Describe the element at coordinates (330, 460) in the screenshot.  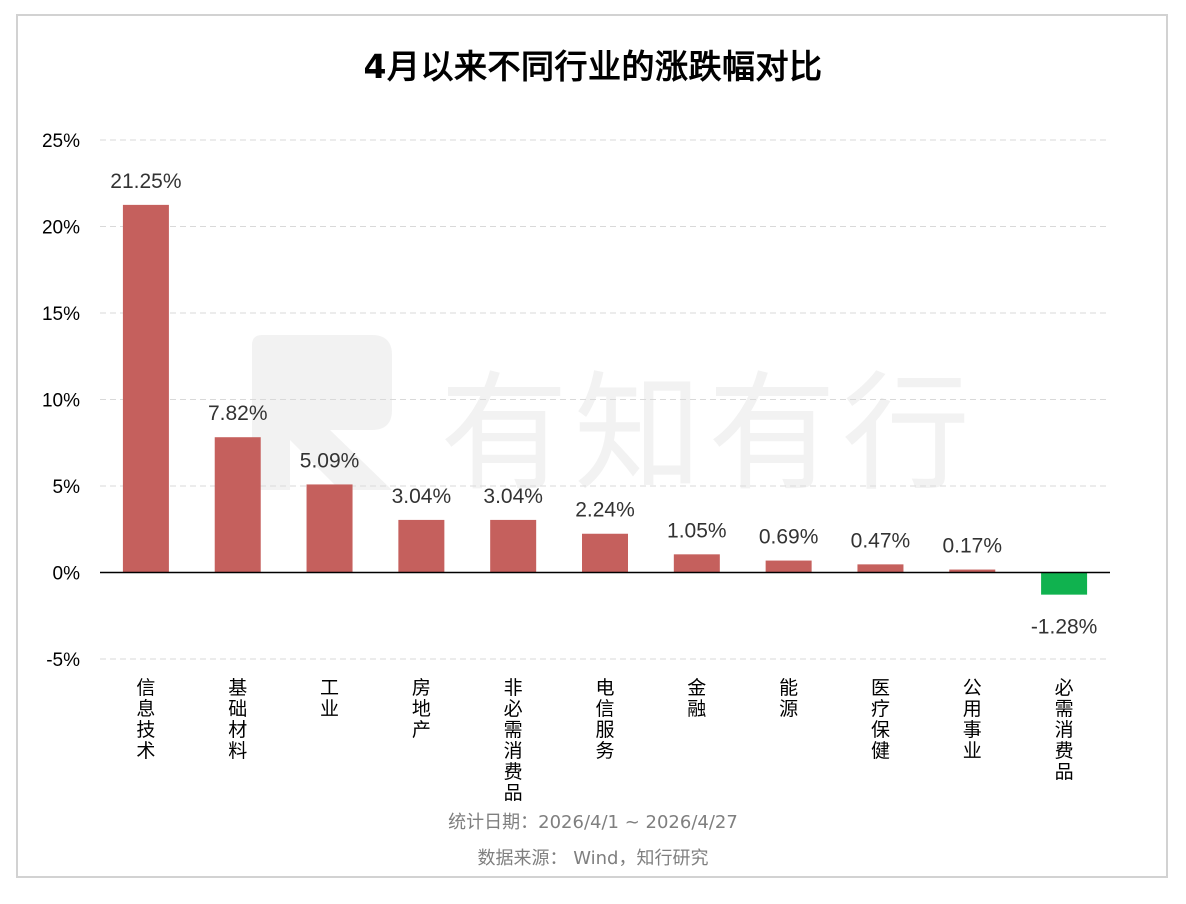
I see `data-label: 5.09%` at that location.